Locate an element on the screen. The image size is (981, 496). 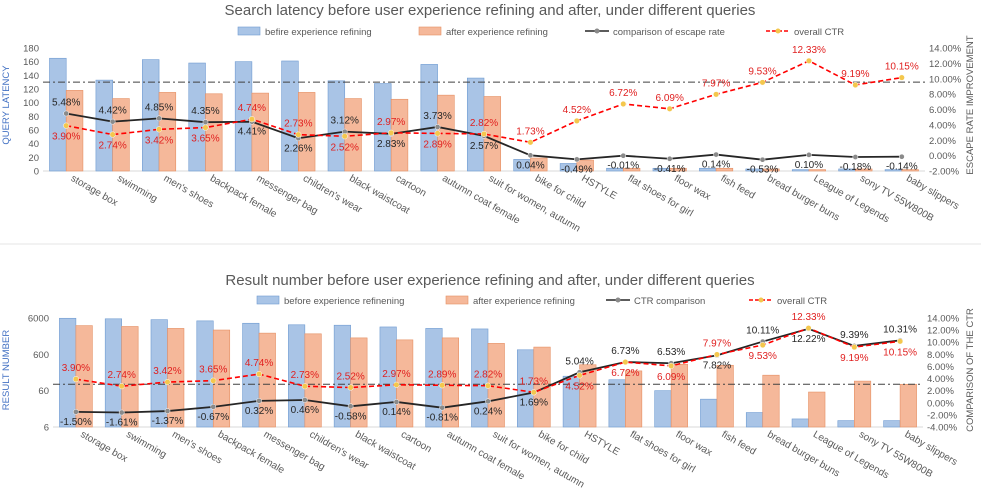
category-label: League of Legends is located at coordinates (851, 199).